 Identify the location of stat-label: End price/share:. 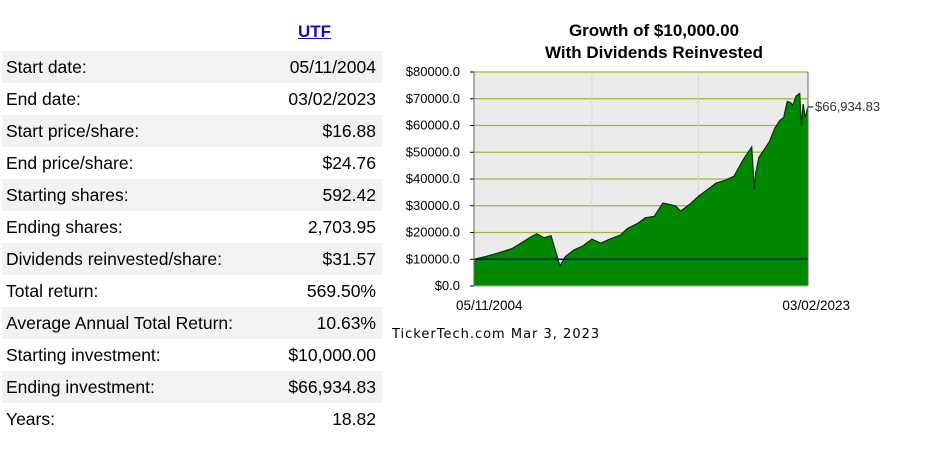
(70, 162).